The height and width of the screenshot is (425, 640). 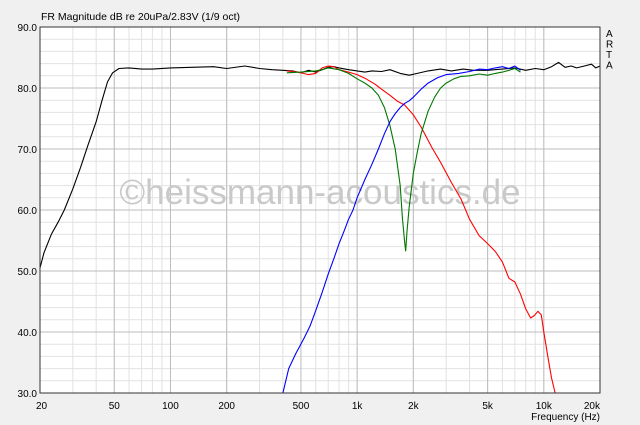 I want to click on y-tick-label: 60.0, so click(x=28, y=211).